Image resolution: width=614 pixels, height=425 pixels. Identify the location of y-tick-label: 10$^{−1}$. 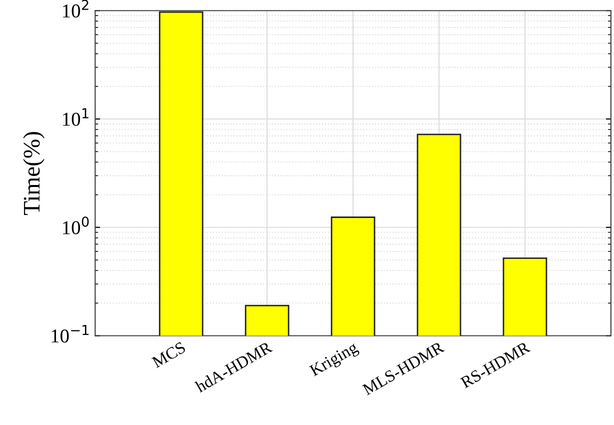
(70, 334).